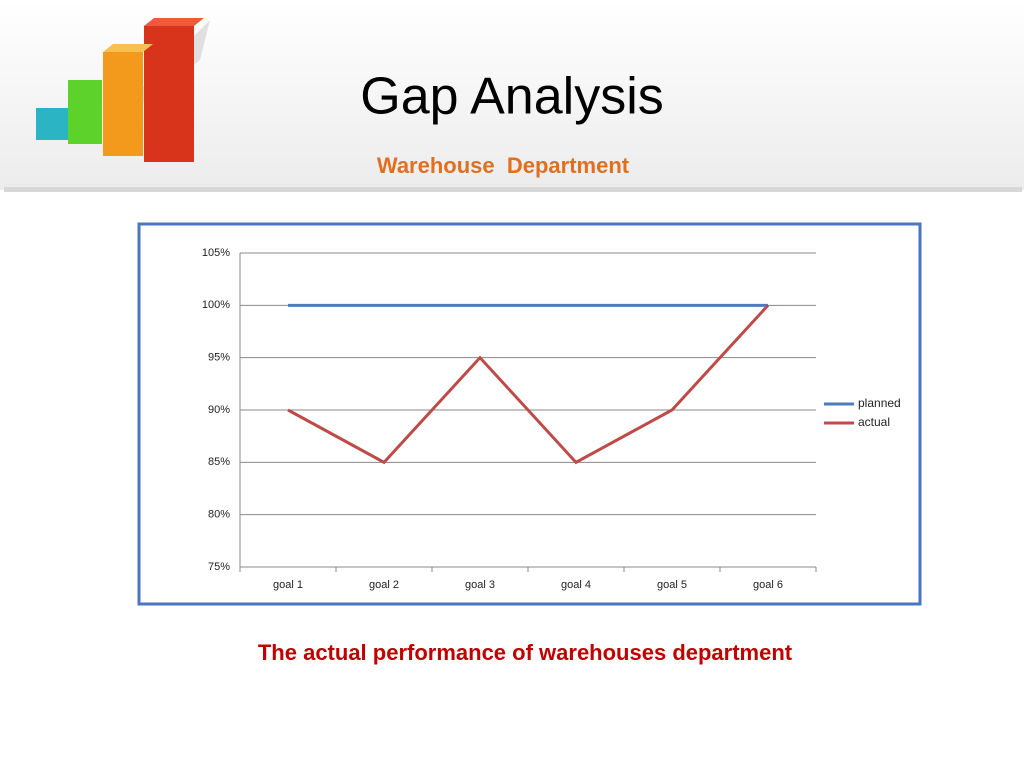  I want to click on legend-label: actual, so click(874, 422).